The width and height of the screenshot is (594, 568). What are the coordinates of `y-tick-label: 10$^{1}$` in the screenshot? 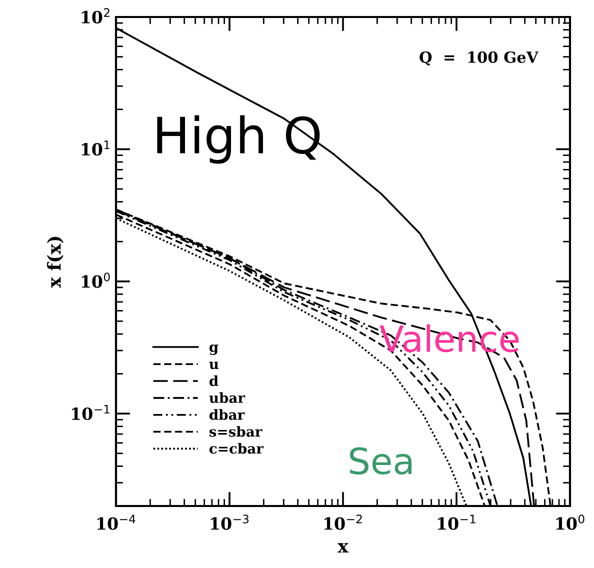 It's located at (96, 148).